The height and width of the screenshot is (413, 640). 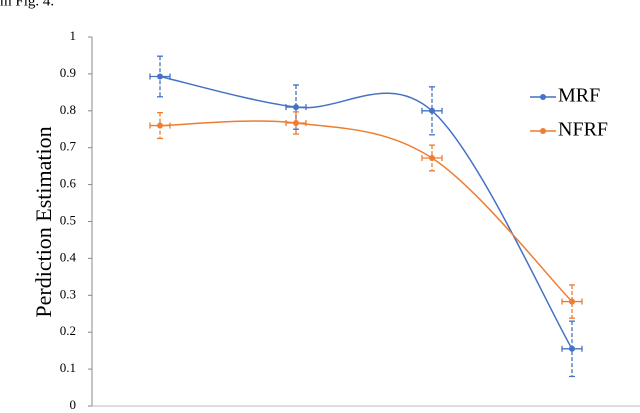 What do you see at coordinates (68, 109) in the screenshot?
I see `y-tick-label: 0.8` at bounding box center [68, 109].